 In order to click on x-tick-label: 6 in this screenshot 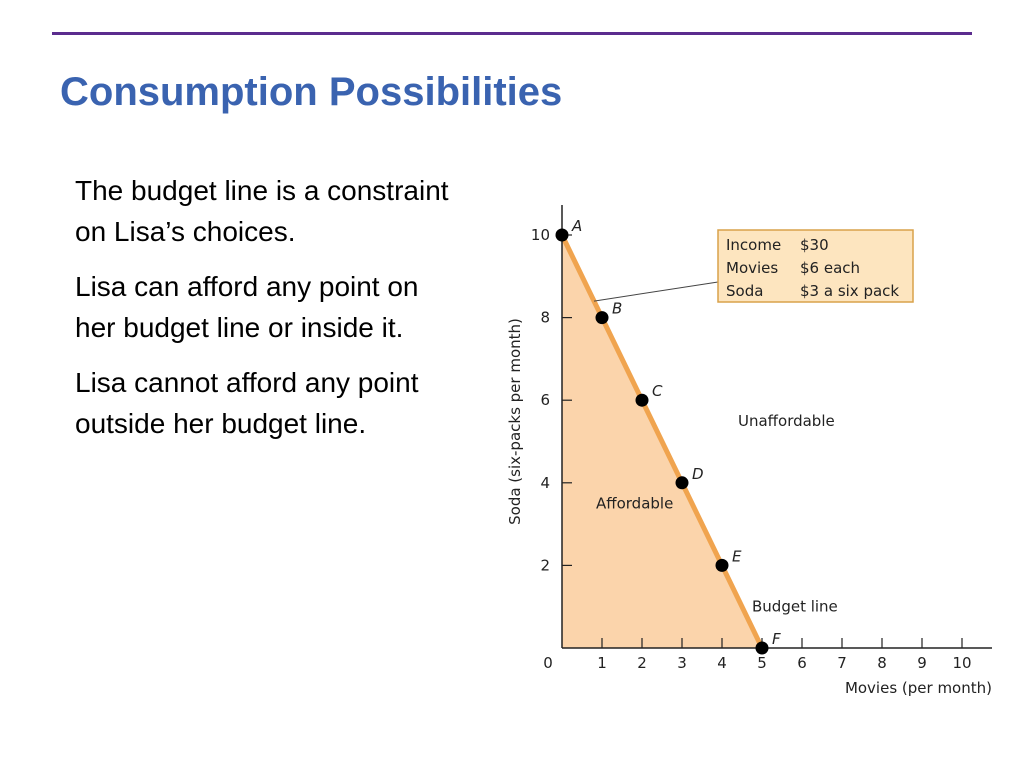, I will do `click(802, 663)`.